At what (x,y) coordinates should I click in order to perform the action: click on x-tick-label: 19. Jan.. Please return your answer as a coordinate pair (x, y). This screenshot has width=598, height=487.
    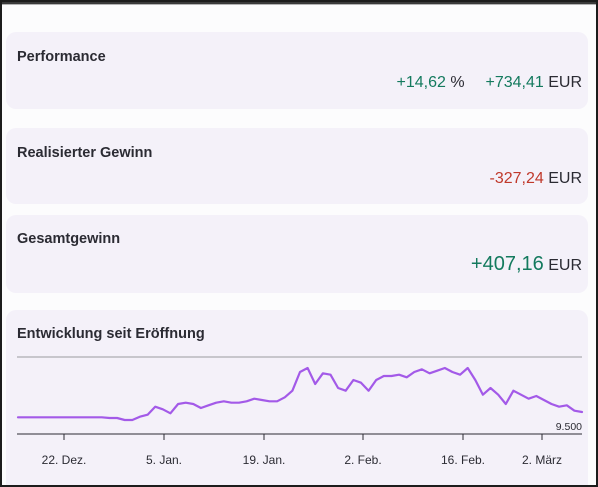
    Looking at the image, I should click on (264, 460).